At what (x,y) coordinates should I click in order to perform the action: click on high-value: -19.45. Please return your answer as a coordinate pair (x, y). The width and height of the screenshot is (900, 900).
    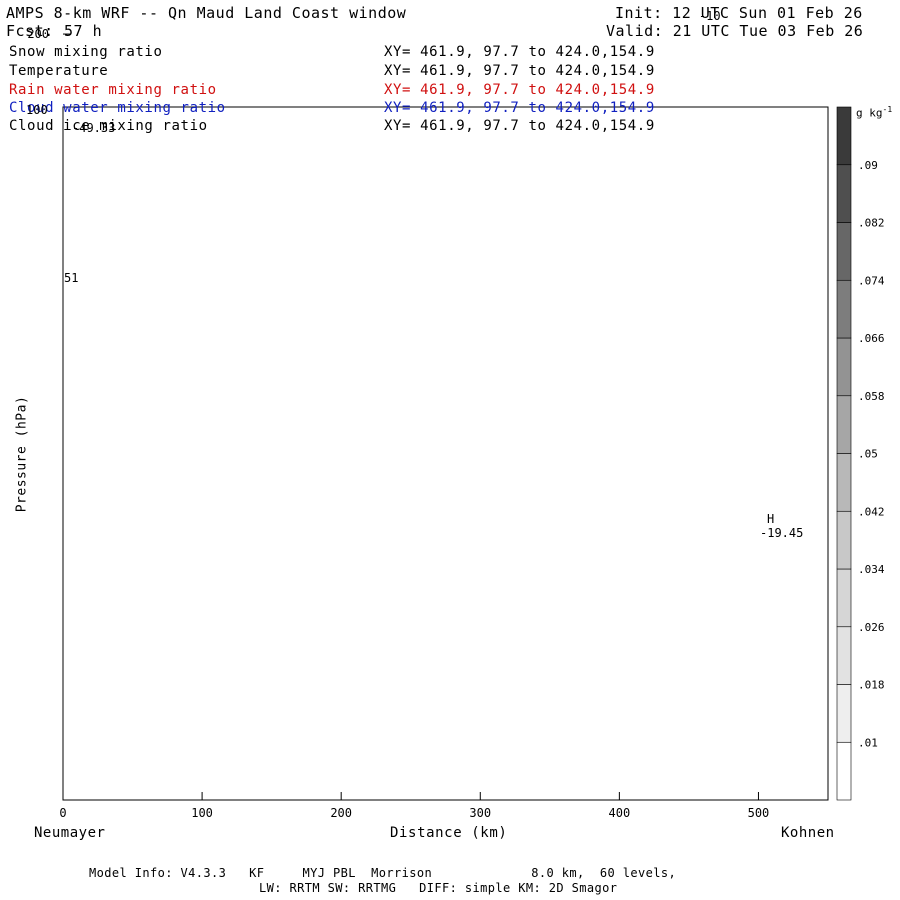
    Looking at the image, I should click on (782, 533).